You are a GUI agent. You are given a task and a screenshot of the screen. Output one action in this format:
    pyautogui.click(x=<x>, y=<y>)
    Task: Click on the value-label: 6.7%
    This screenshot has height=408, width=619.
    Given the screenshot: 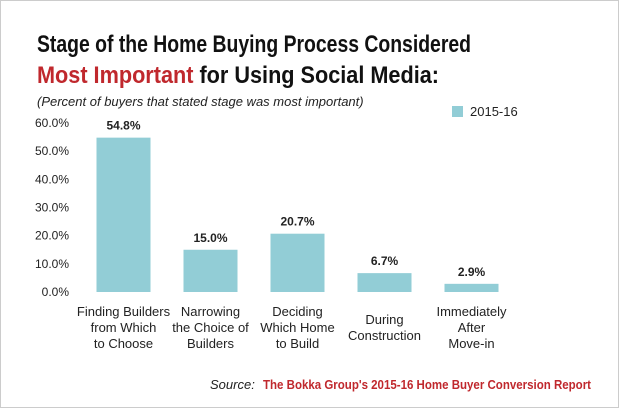 What is the action you would take?
    pyautogui.click(x=385, y=261)
    